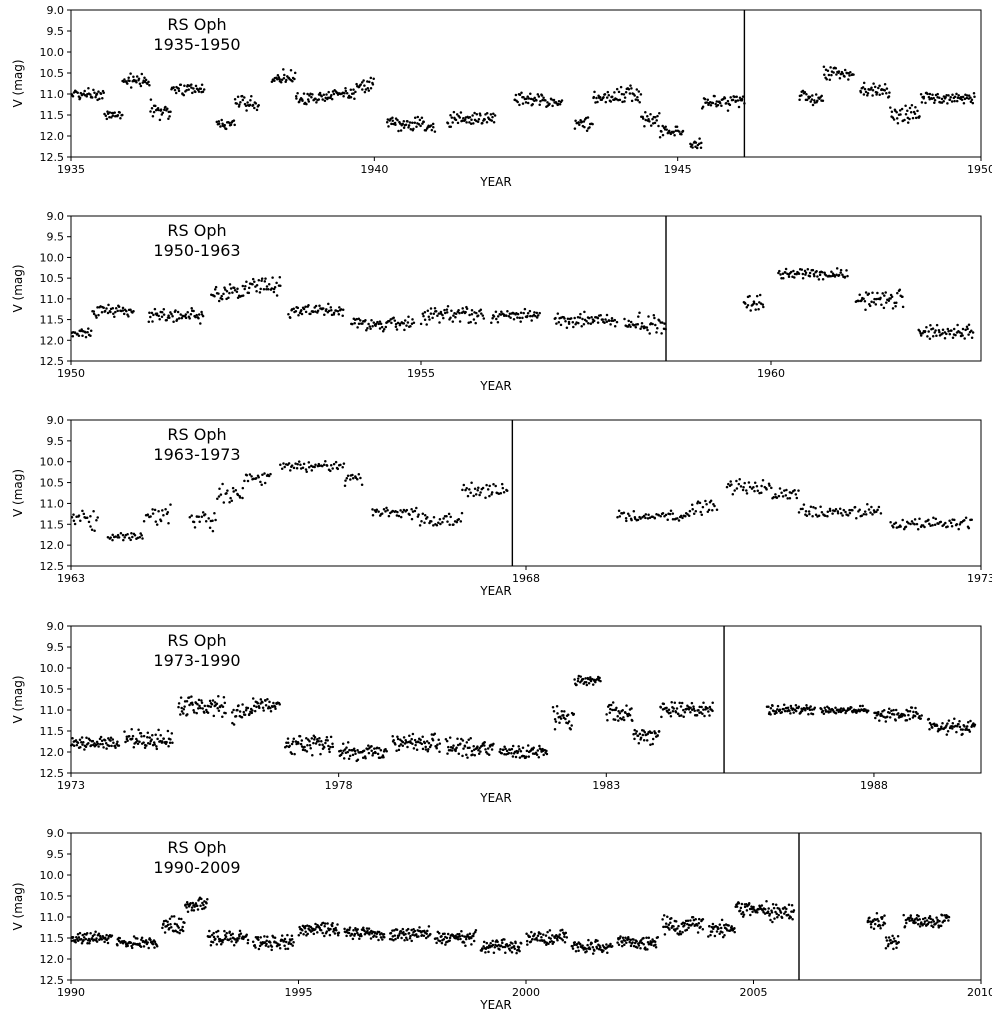 Image resolution: width=992 pixels, height=1015 pixels. What do you see at coordinates (18, 288) in the screenshot?
I see `y-axis-title: V (mag)` at bounding box center [18, 288].